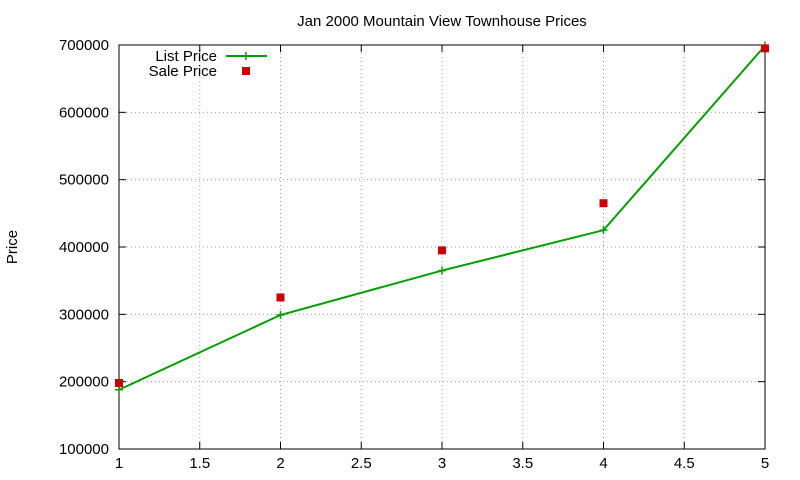 Image resolution: width=800 pixels, height=480 pixels. Describe the element at coordinates (603, 463) in the screenshot. I see `x-tick-label: 4` at that location.